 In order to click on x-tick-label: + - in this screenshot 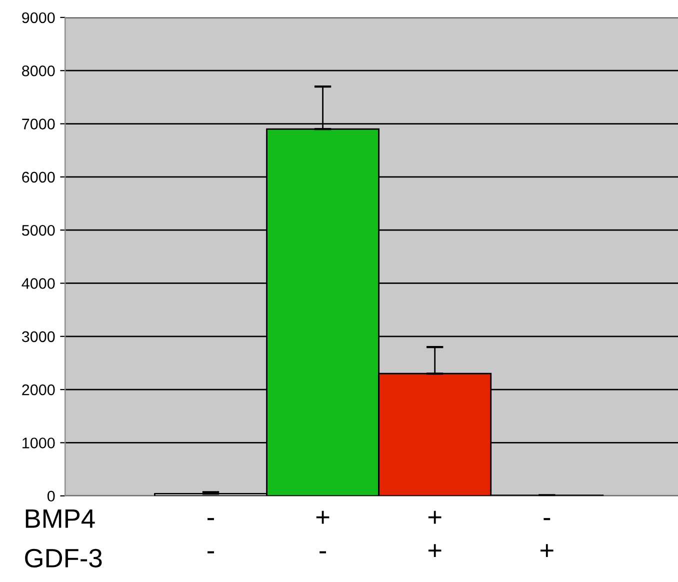, I will do `click(323, 532)`.